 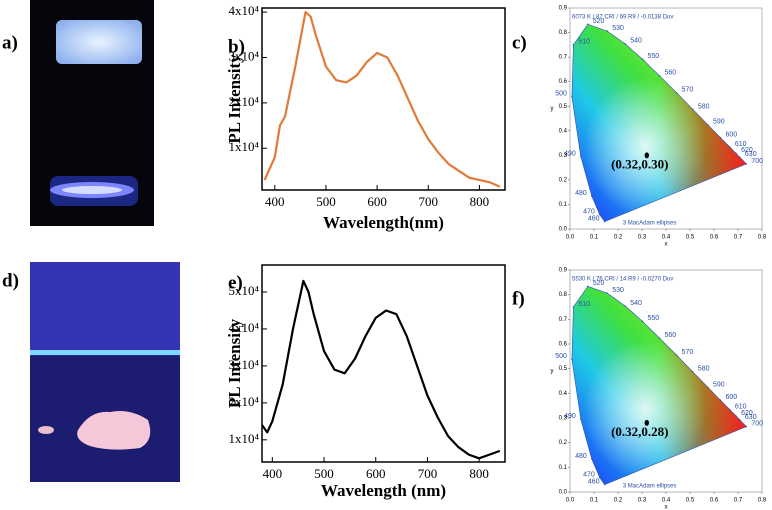 I want to click on locus-label: 530, so click(x=618, y=28).